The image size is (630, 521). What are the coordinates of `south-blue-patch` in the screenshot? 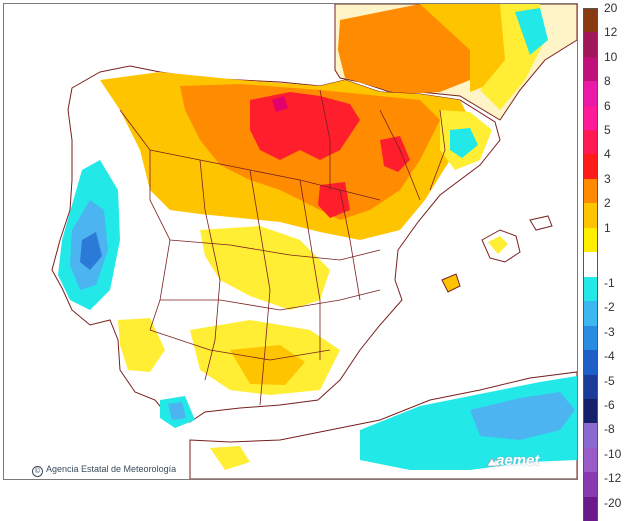 It's located at (177, 411).